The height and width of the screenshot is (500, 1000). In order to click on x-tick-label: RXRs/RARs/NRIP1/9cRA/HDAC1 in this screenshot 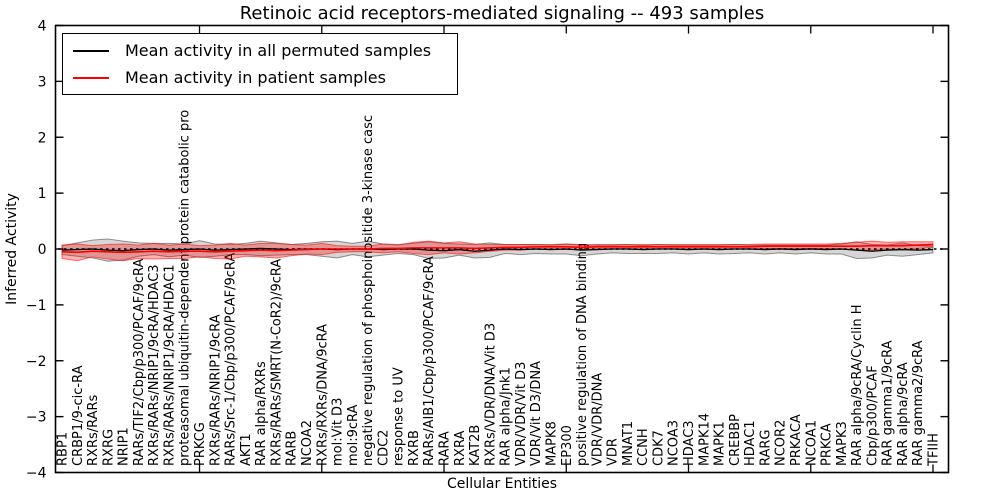, I will do `click(169, 365)`.